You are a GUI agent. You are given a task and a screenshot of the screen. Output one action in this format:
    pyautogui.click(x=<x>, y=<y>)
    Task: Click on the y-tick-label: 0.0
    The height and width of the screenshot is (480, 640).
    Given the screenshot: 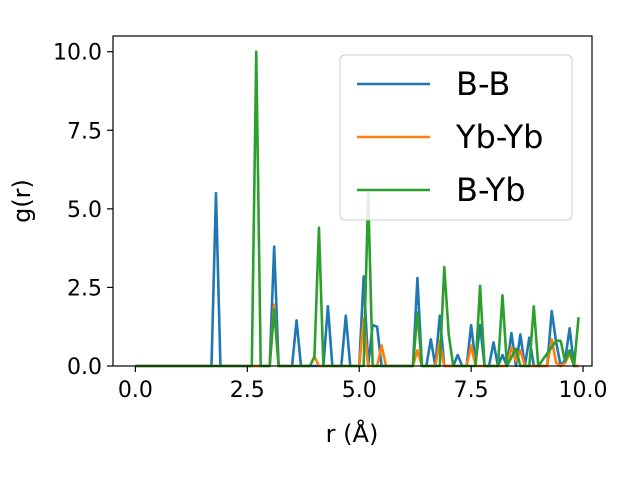 What is the action you would take?
    pyautogui.click(x=84, y=367)
    